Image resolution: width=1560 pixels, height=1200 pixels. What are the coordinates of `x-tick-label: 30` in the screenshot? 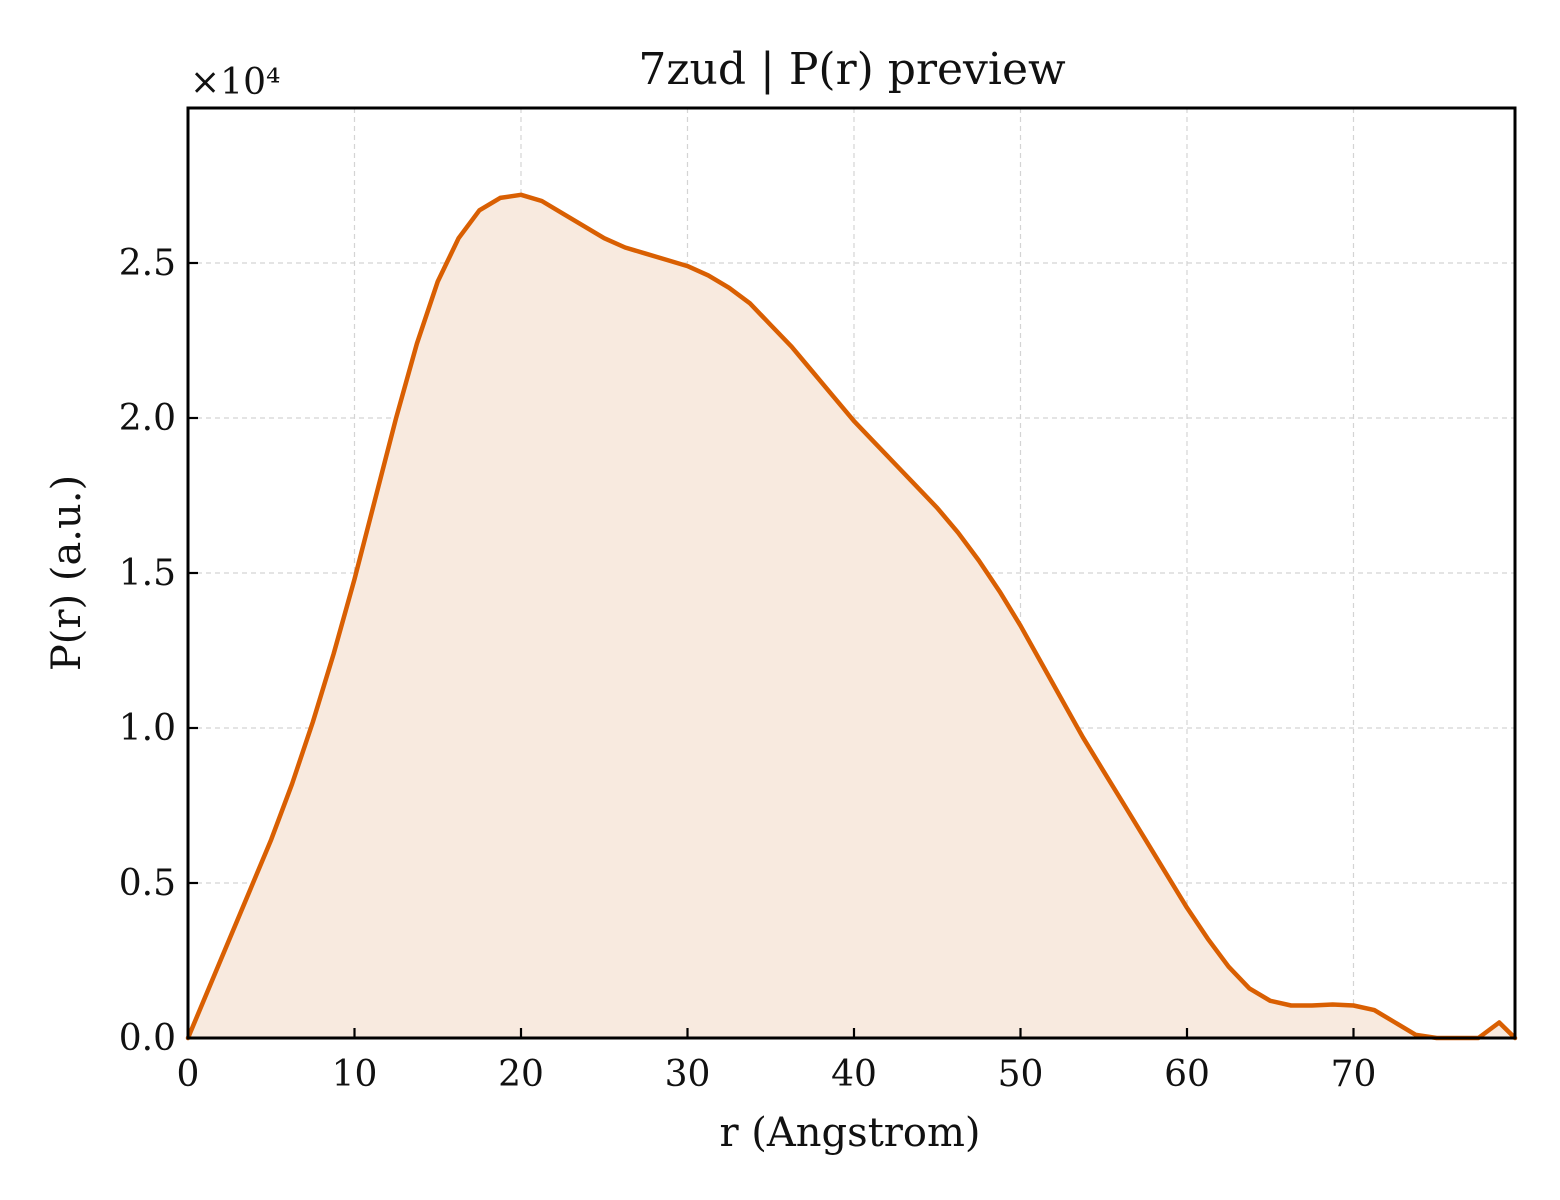 It's located at (688, 1074).